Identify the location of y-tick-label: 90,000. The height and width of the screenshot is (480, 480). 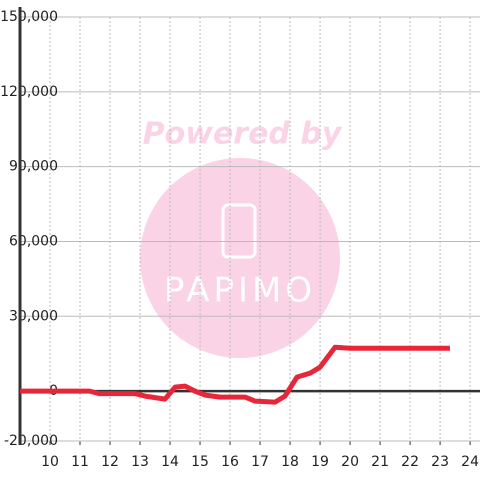
(33, 167).